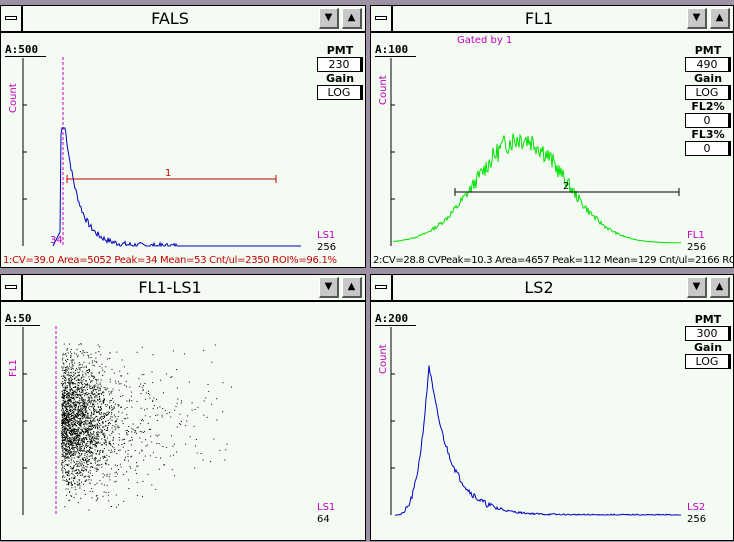  I want to click on fl3-value: 0, so click(708, 148).